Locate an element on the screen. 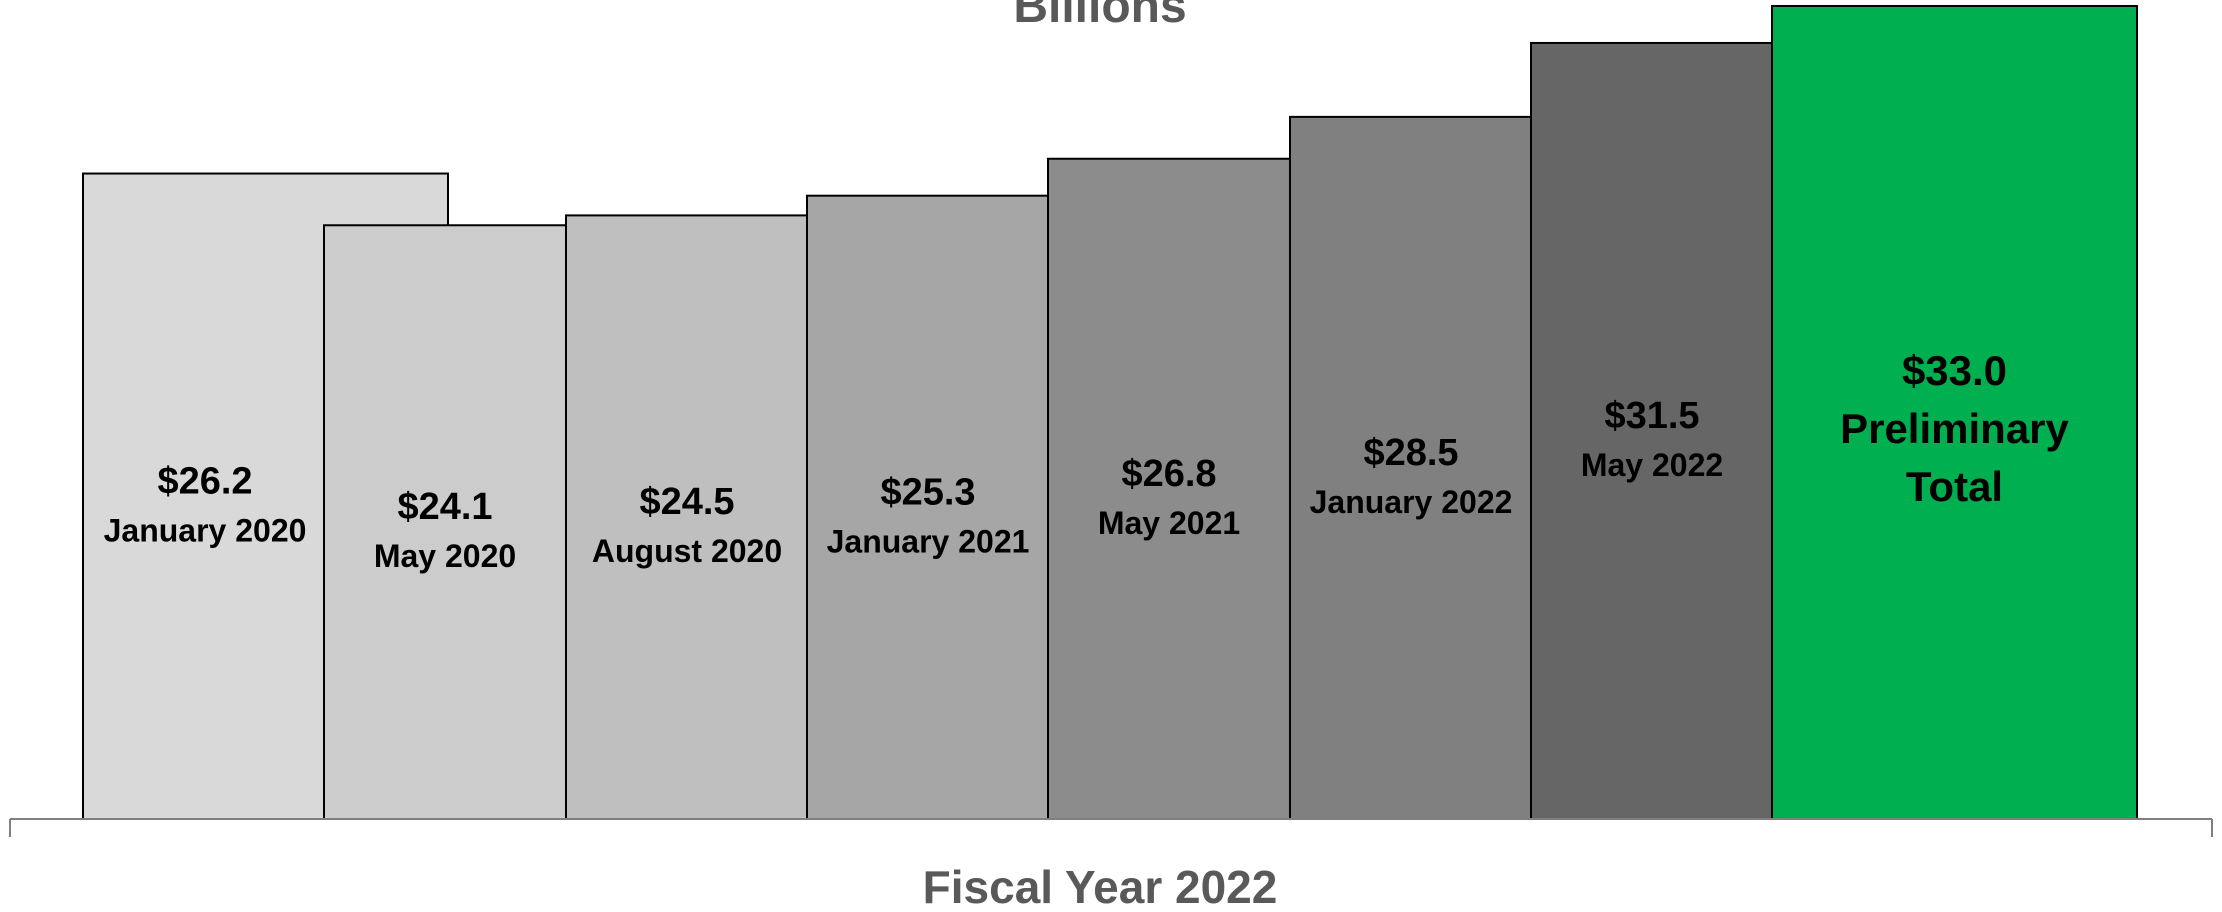 This screenshot has width=2222, height=912. bar-category-label-3: August 2020 is located at coordinates (687, 551).